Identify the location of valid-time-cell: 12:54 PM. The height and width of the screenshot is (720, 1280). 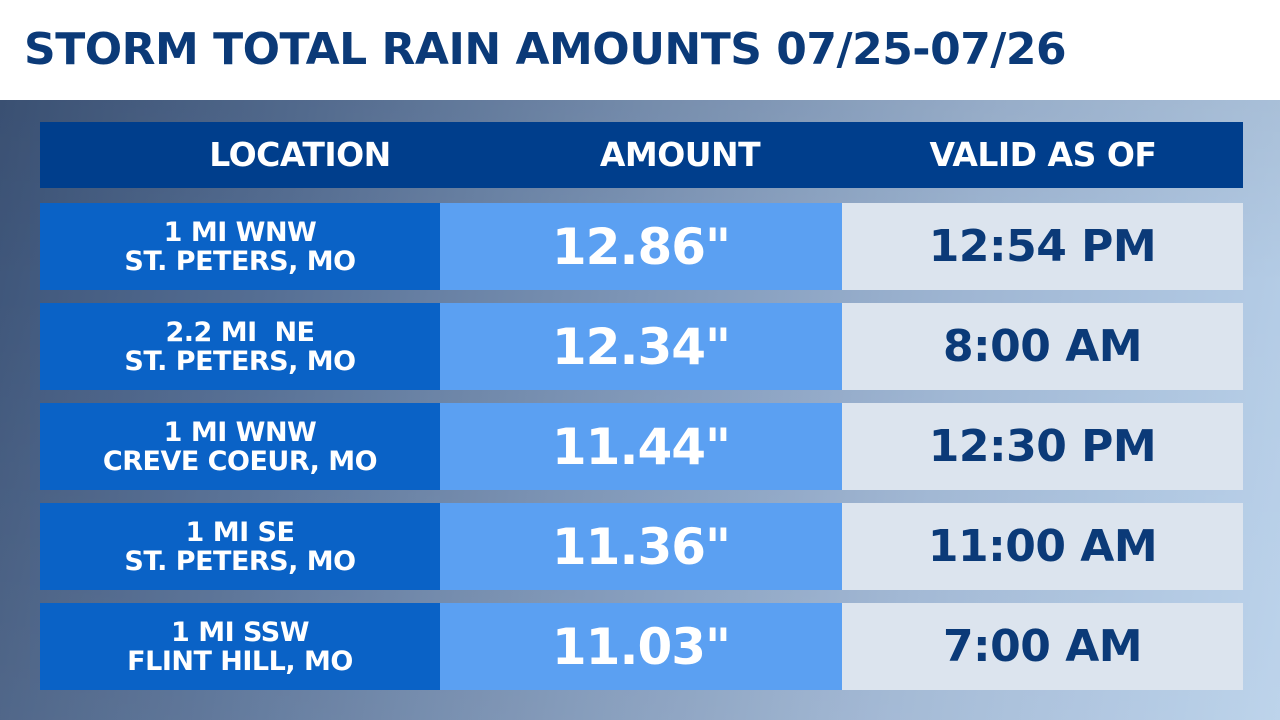
(1042, 246).